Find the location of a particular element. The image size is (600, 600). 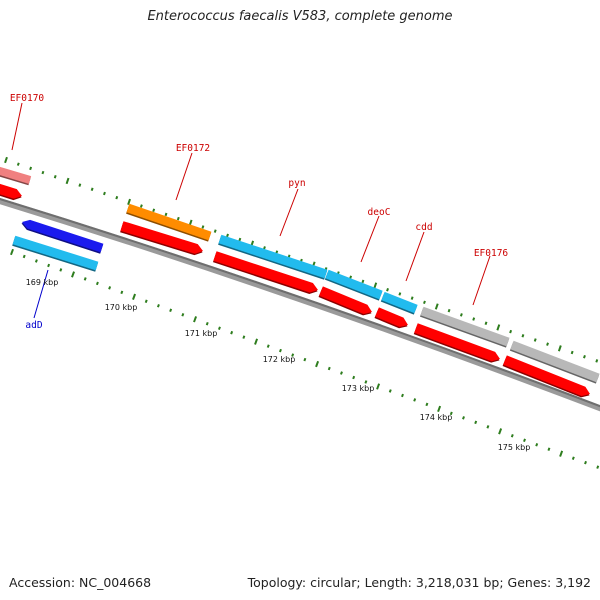

scale-label: 170 kbp is located at coordinates (121, 307).